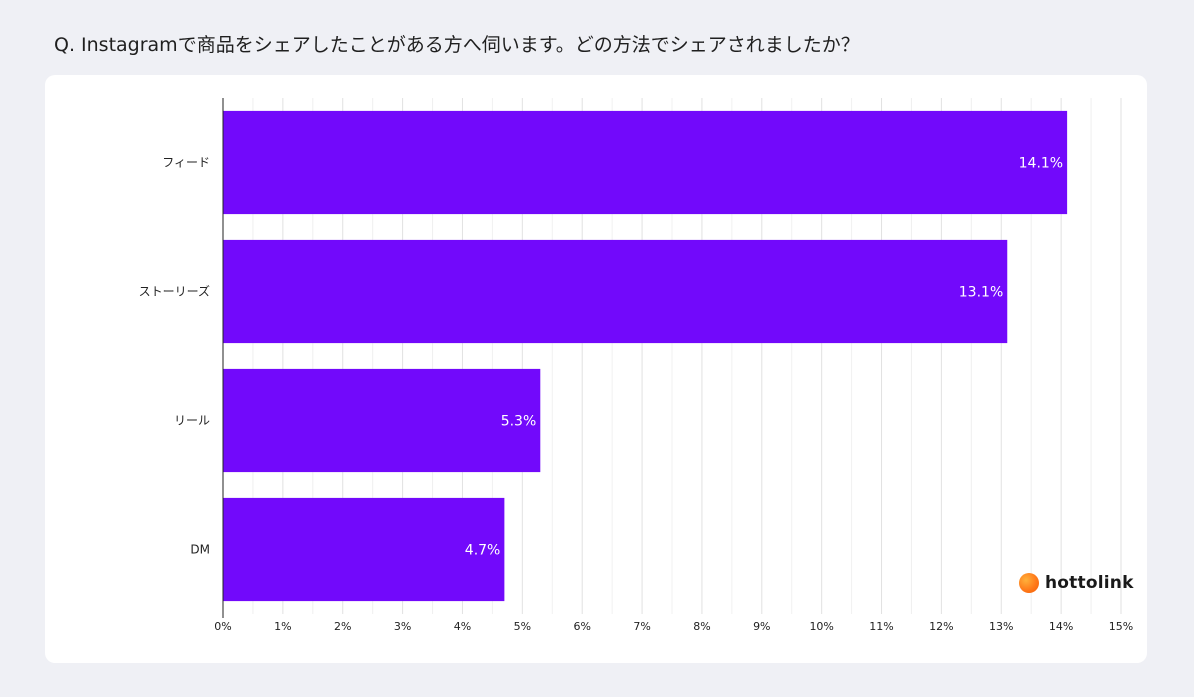  What do you see at coordinates (761, 626) in the screenshot?
I see `x-tick-label: 9%` at bounding box center [761, 626].